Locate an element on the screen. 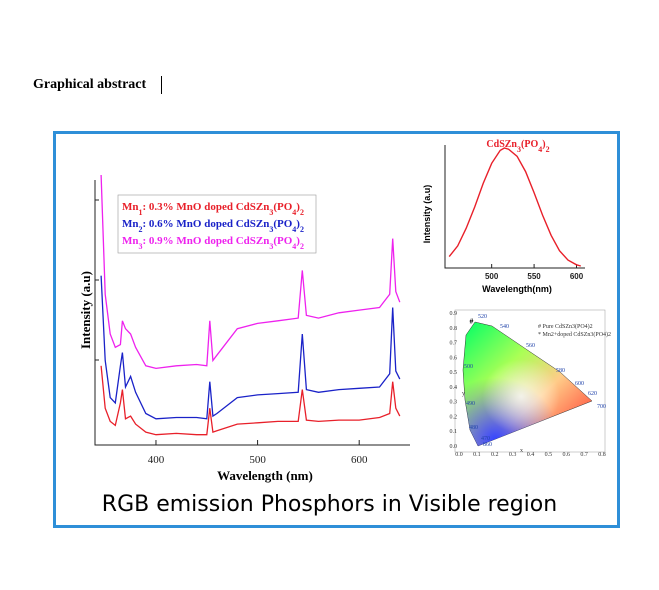 This screenshot has width=659, height=590. cie-xtick-label: 0.8 is located at coordinates (602, 455).